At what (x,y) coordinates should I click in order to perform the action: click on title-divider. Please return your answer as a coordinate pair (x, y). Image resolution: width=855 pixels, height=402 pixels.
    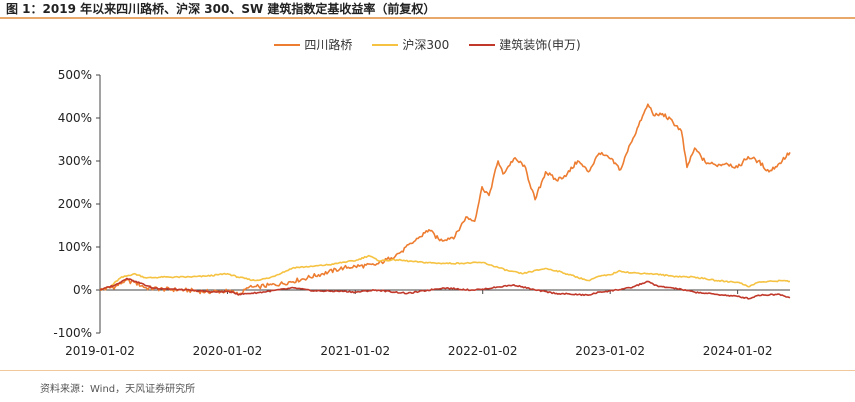
    Looking at the image, I should click on (427, 18).